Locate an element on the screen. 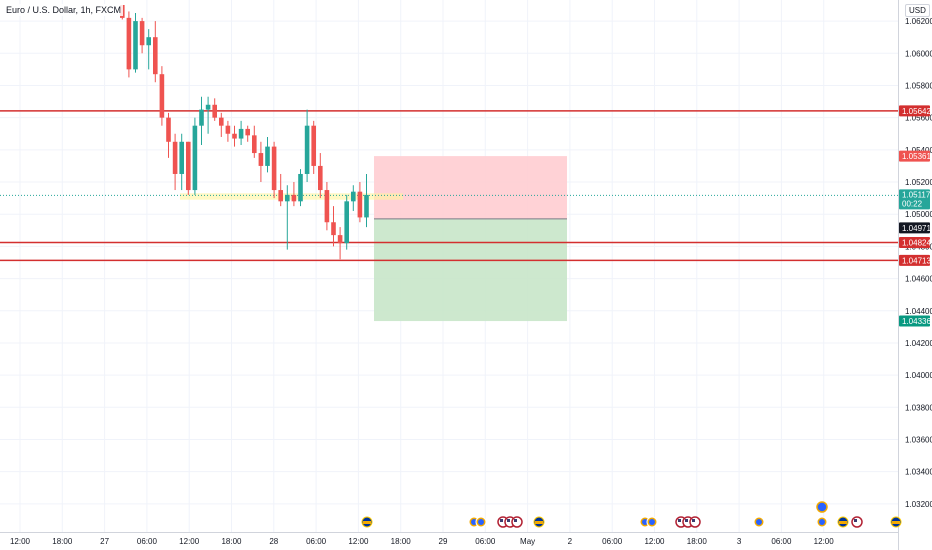  stop-loss-zone is located at coordinates (470, 187).